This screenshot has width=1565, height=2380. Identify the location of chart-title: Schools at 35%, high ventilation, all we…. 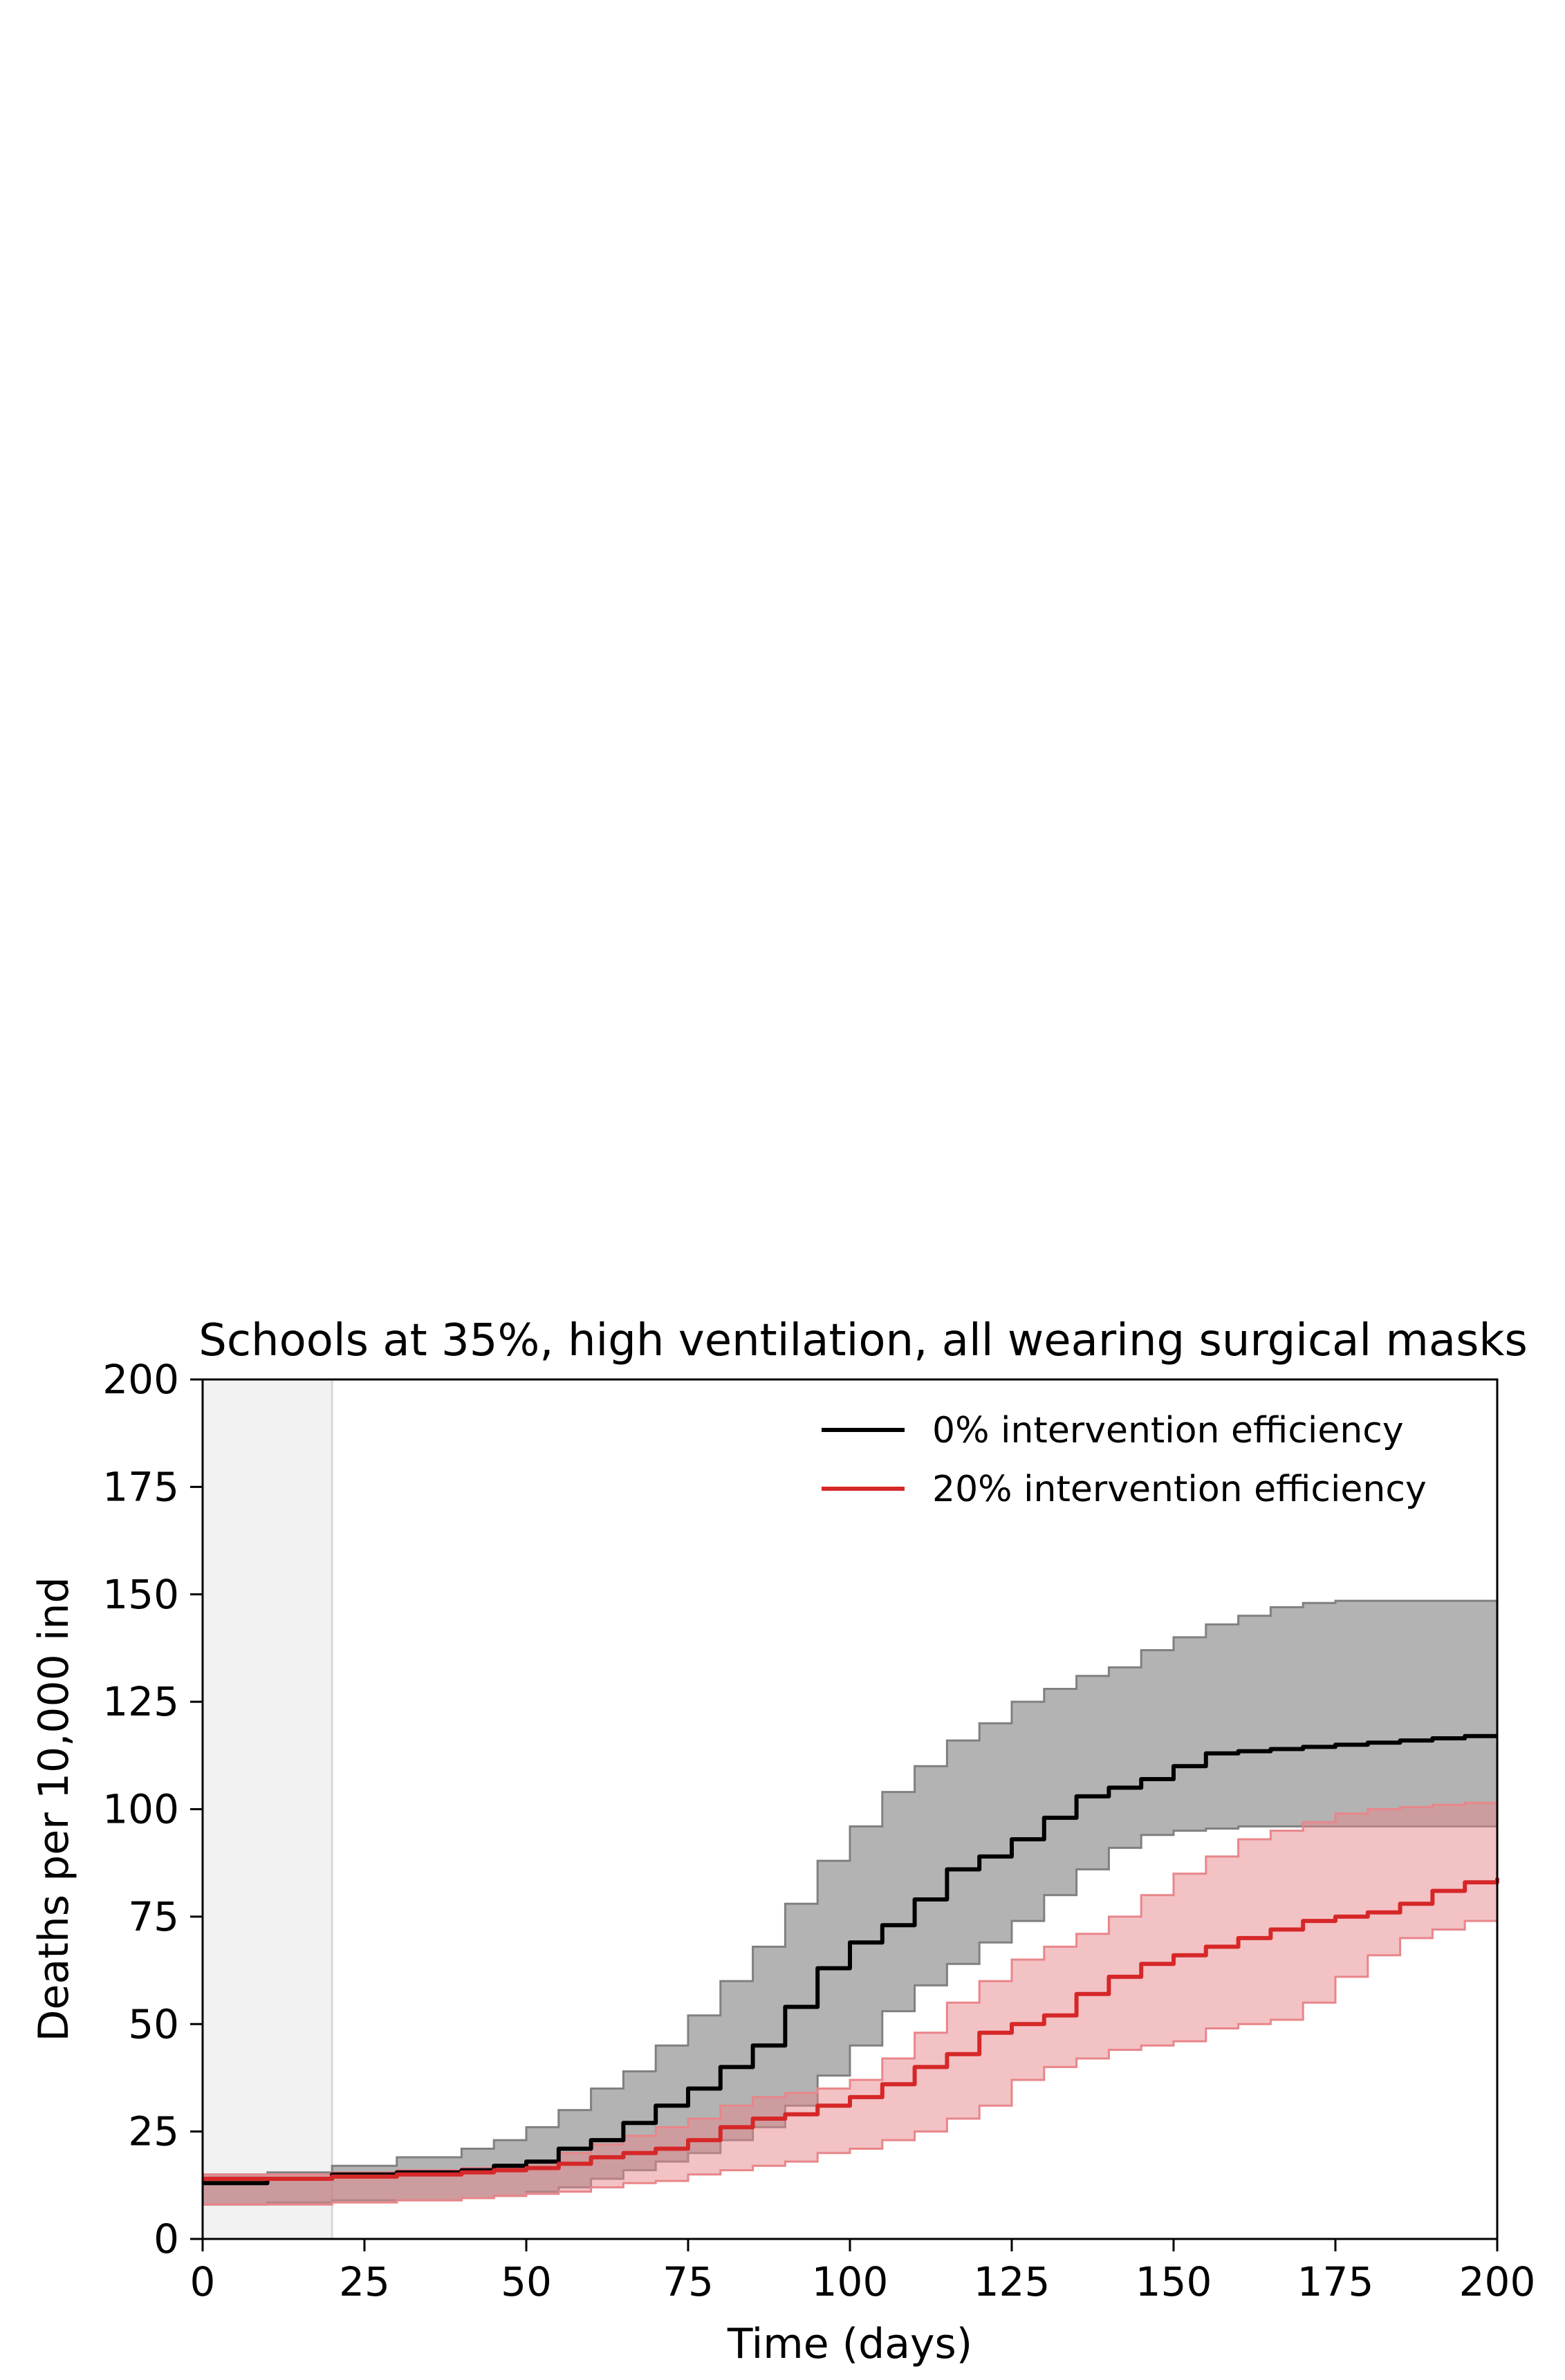
(863, 1340).